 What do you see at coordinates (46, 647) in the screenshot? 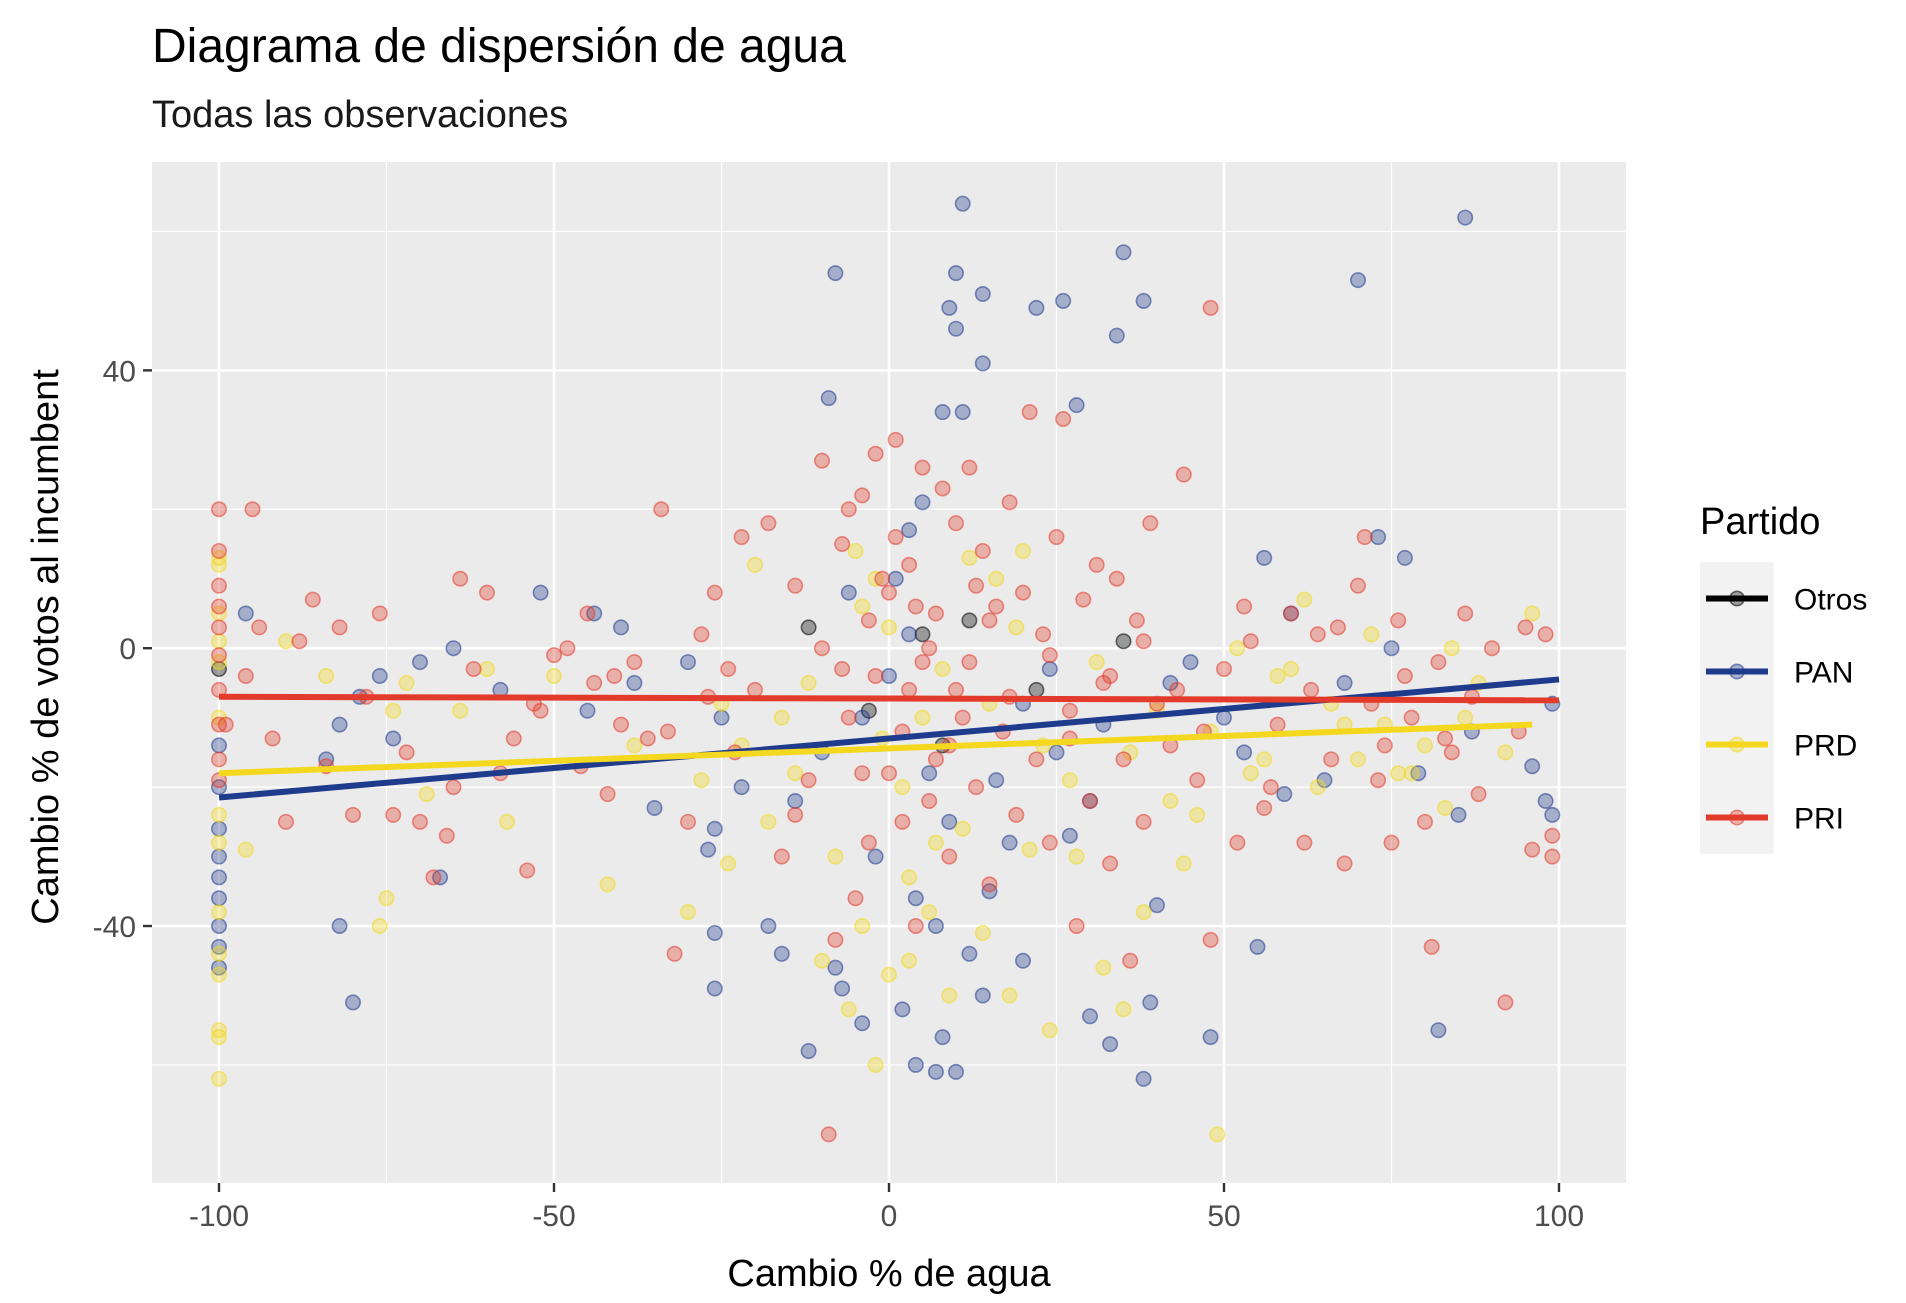
I see `y-axis-title: Cambio % de votos al incumbent` at bounding box center [46, 647].